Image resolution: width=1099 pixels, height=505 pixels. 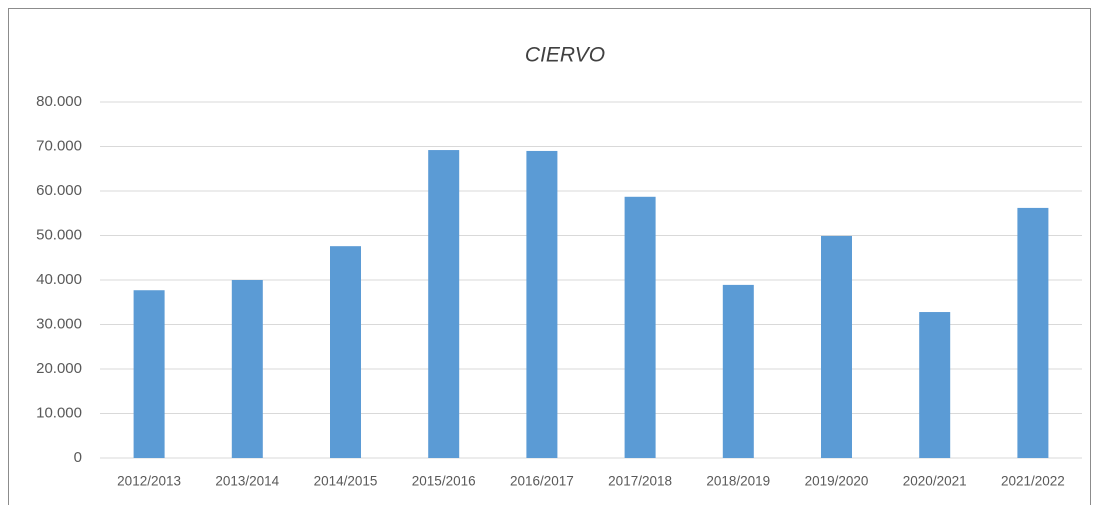 What do you see at coordinates (640, 481) in the screenshot?
I see `x-tick-label: 2017/2018` at bounding box center [640, 481].